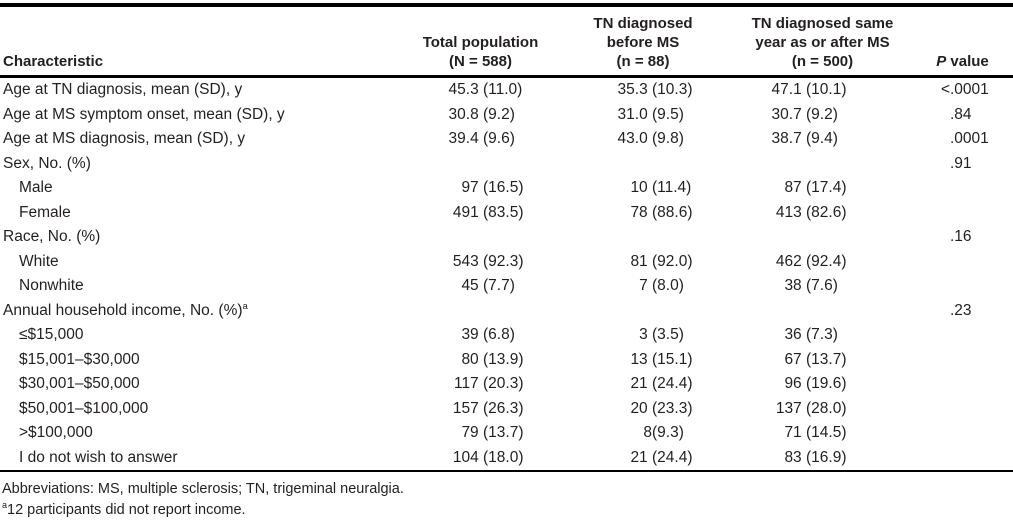 This screenshot has height=530, width=1013. I want to click on tn-same-or-after-ms-cell: 38 (7.6), so click(811, 286).